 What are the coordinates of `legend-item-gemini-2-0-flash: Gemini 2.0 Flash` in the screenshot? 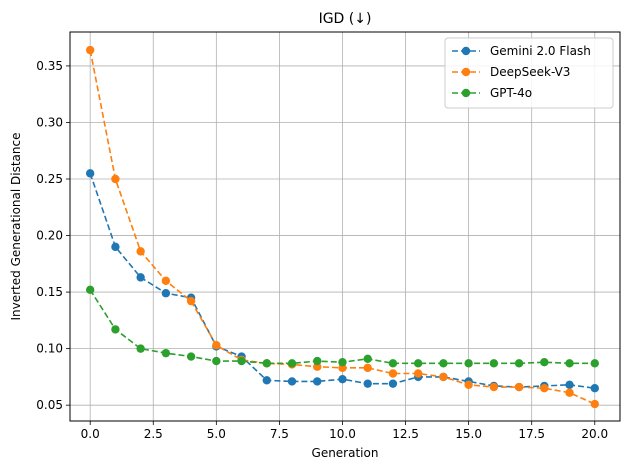 It's located at (521, 51).